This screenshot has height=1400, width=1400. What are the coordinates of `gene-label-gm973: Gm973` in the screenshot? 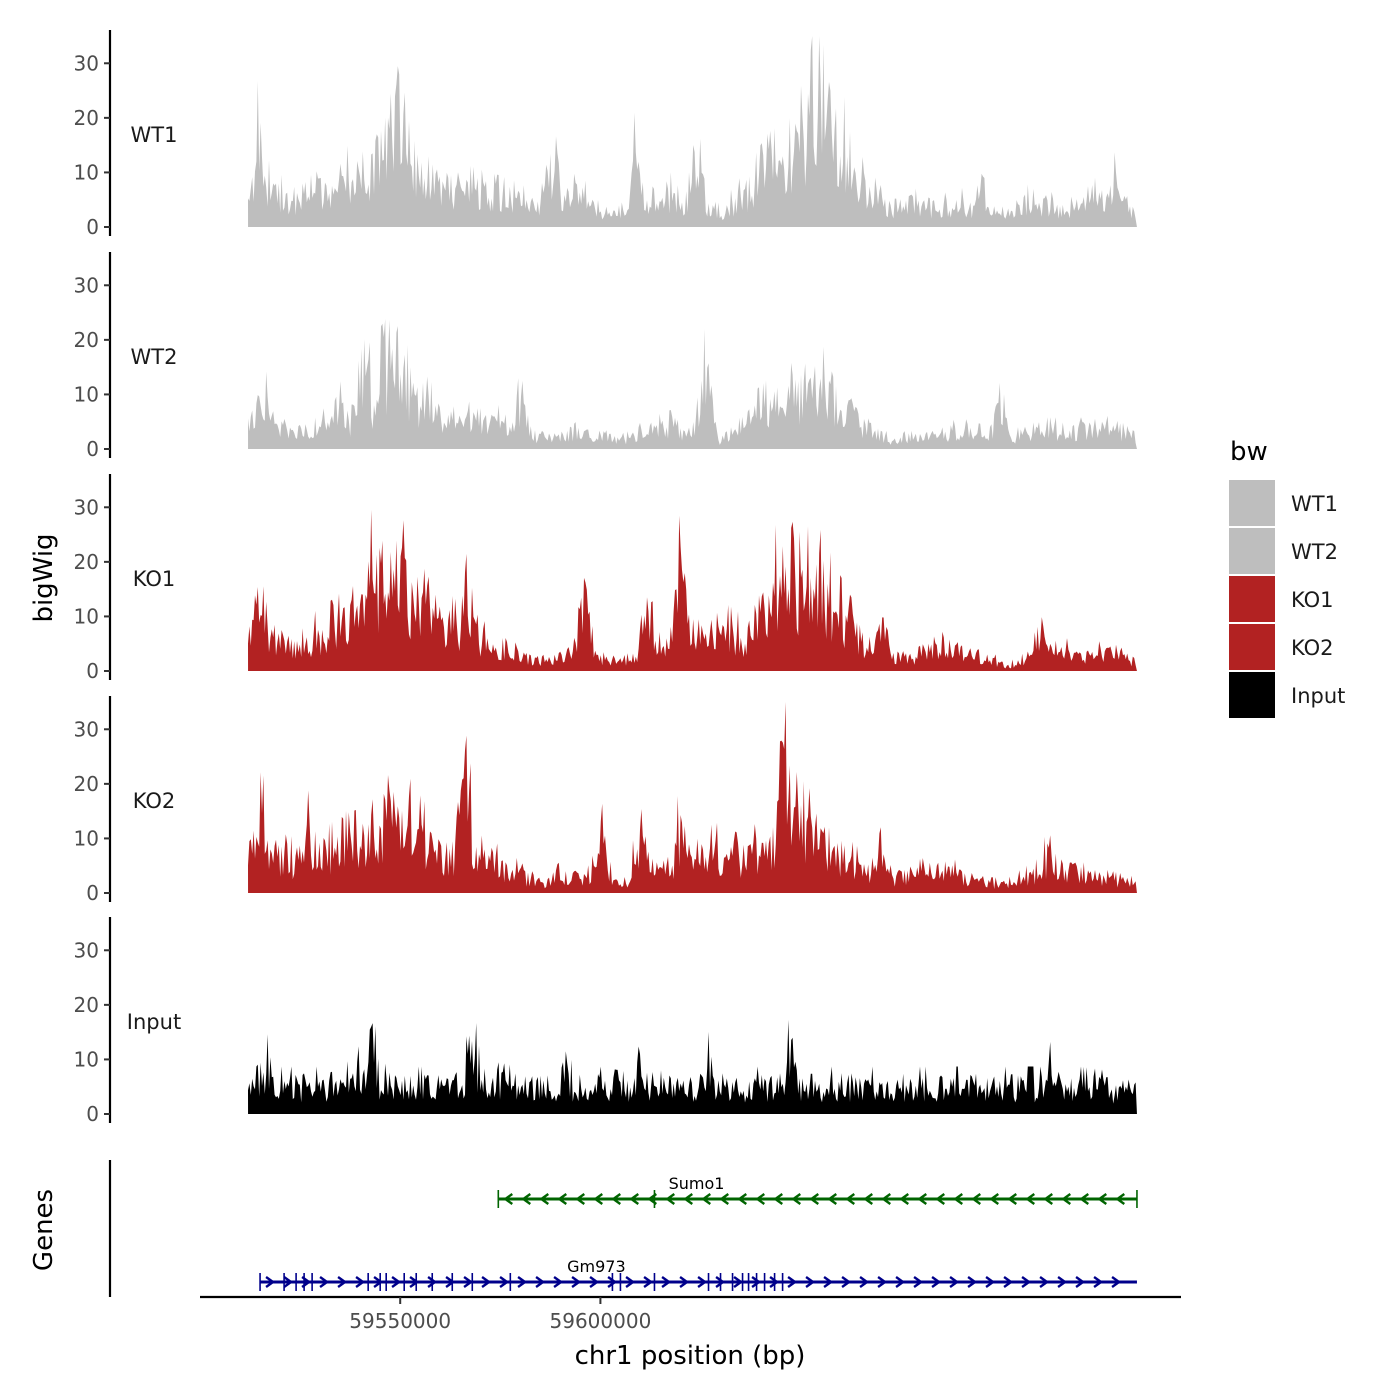 It's located at (596, 1266).